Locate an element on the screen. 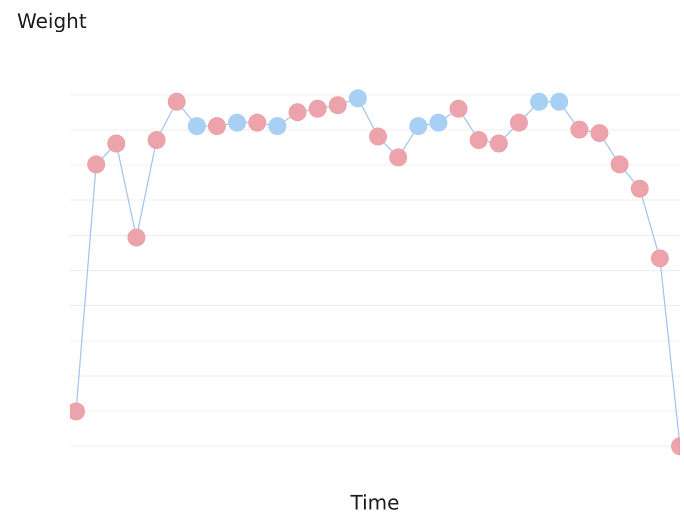 This screenshot has height=531, width=684. y-axis-title: Weight is located at coordinates (52, 21).